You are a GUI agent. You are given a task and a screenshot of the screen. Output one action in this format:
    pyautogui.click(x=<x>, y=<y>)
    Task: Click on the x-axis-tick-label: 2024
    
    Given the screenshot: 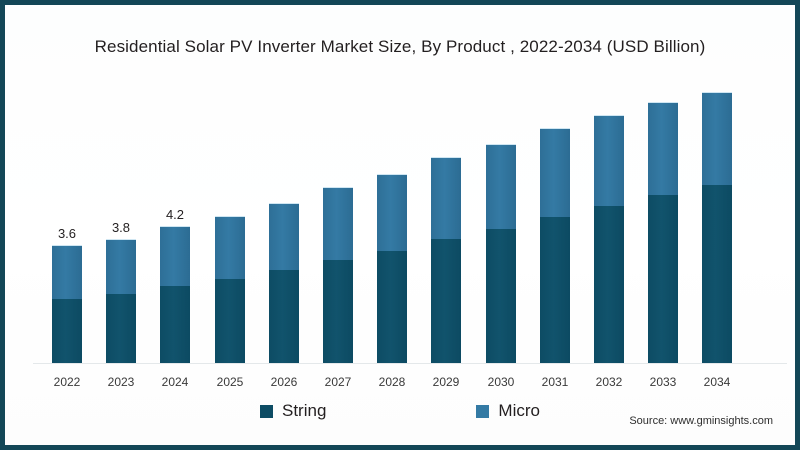 What is the action you would take?
    pyautogui.click(x=175, y=382)
    